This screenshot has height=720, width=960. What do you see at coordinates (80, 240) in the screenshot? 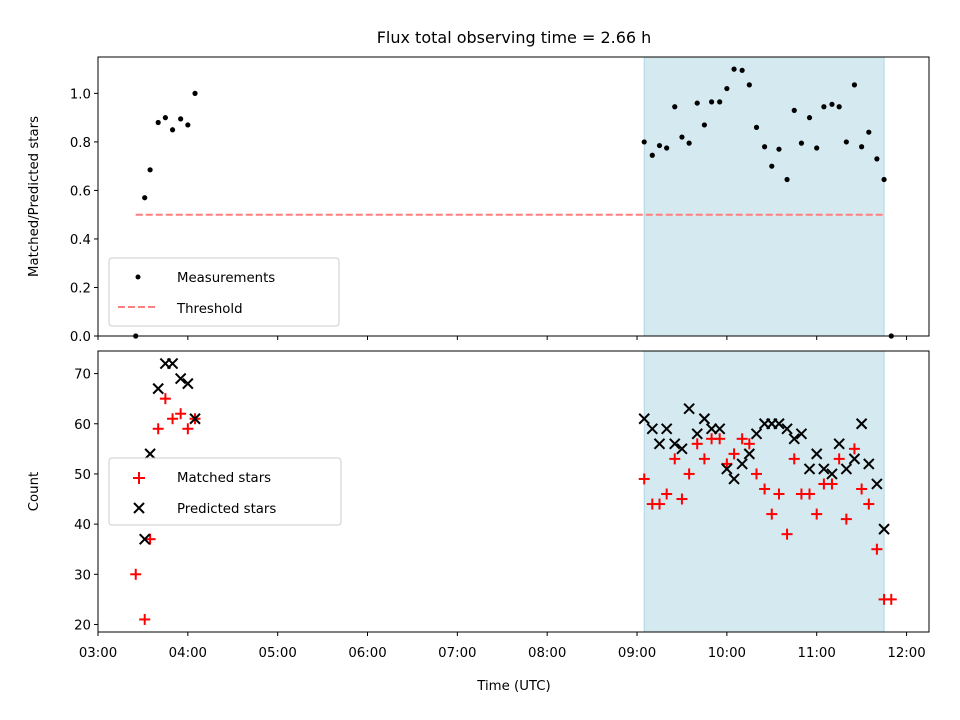
I see `y-tick-label: 0.4` at bounding box center [80, 240].